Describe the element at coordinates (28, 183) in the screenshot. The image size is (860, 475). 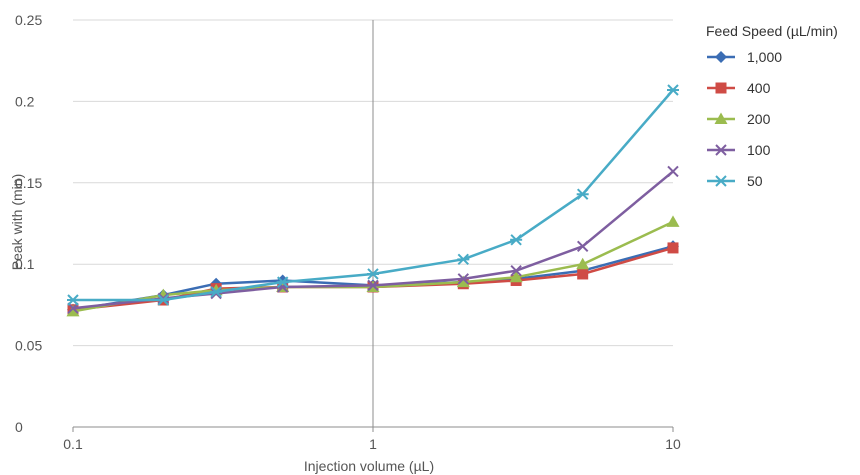
I see `y-tick-label: 0.15` at that location.